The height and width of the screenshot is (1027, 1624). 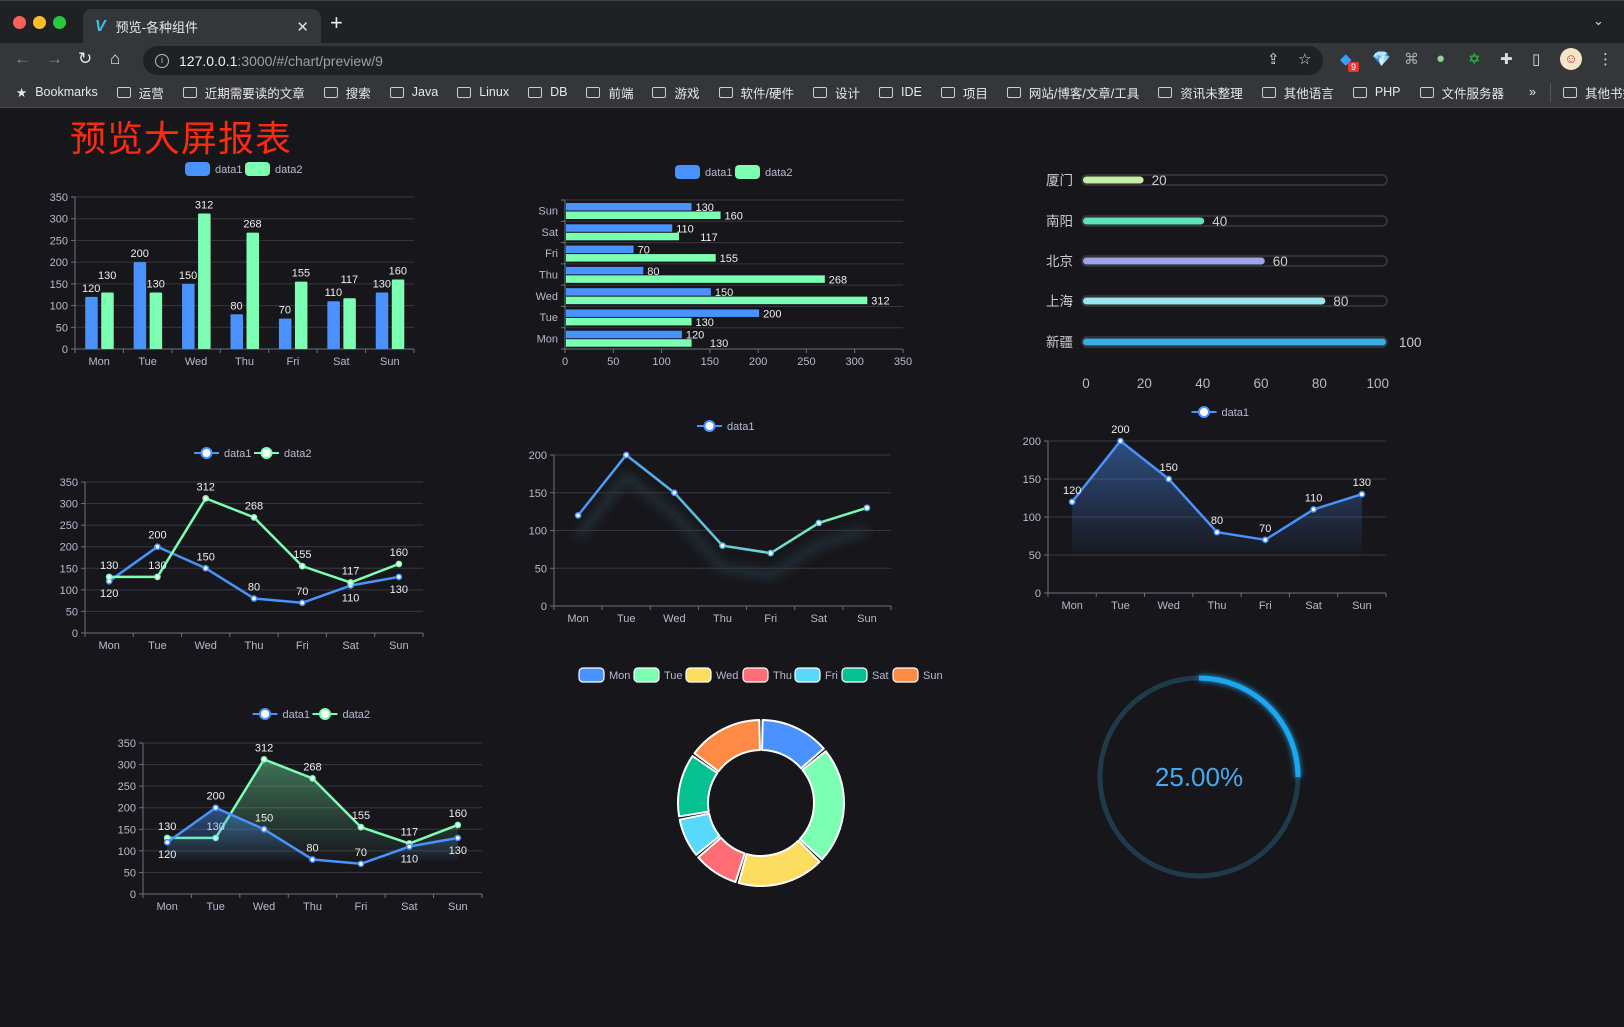 I want to click on donut-slice-Thu, so click(x=721, y=859).